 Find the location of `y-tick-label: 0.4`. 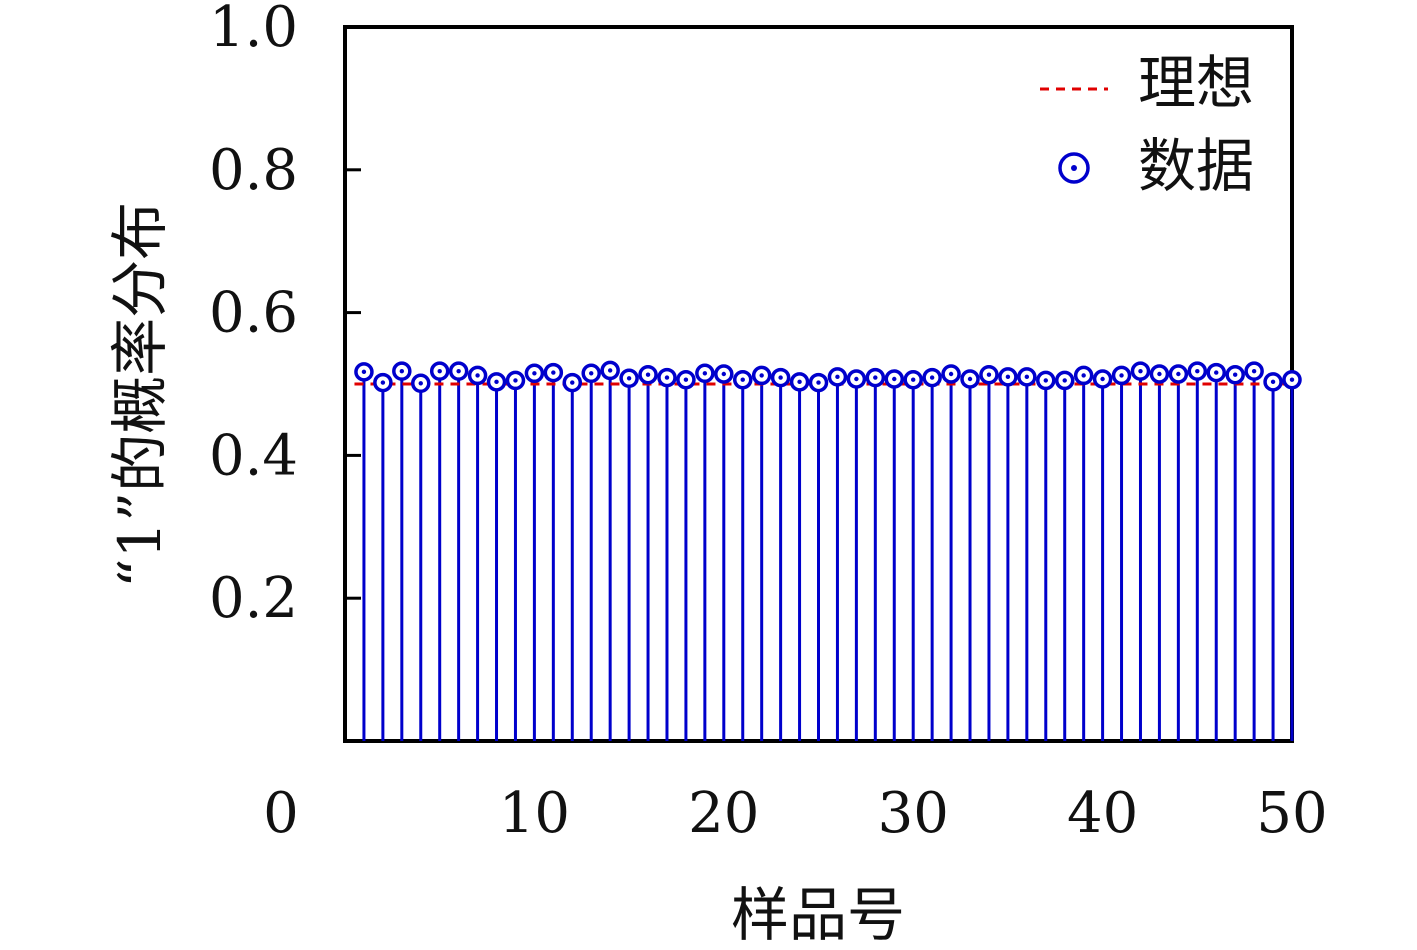

y-tick-label: 0.4 is located at coordinates (253, 455).